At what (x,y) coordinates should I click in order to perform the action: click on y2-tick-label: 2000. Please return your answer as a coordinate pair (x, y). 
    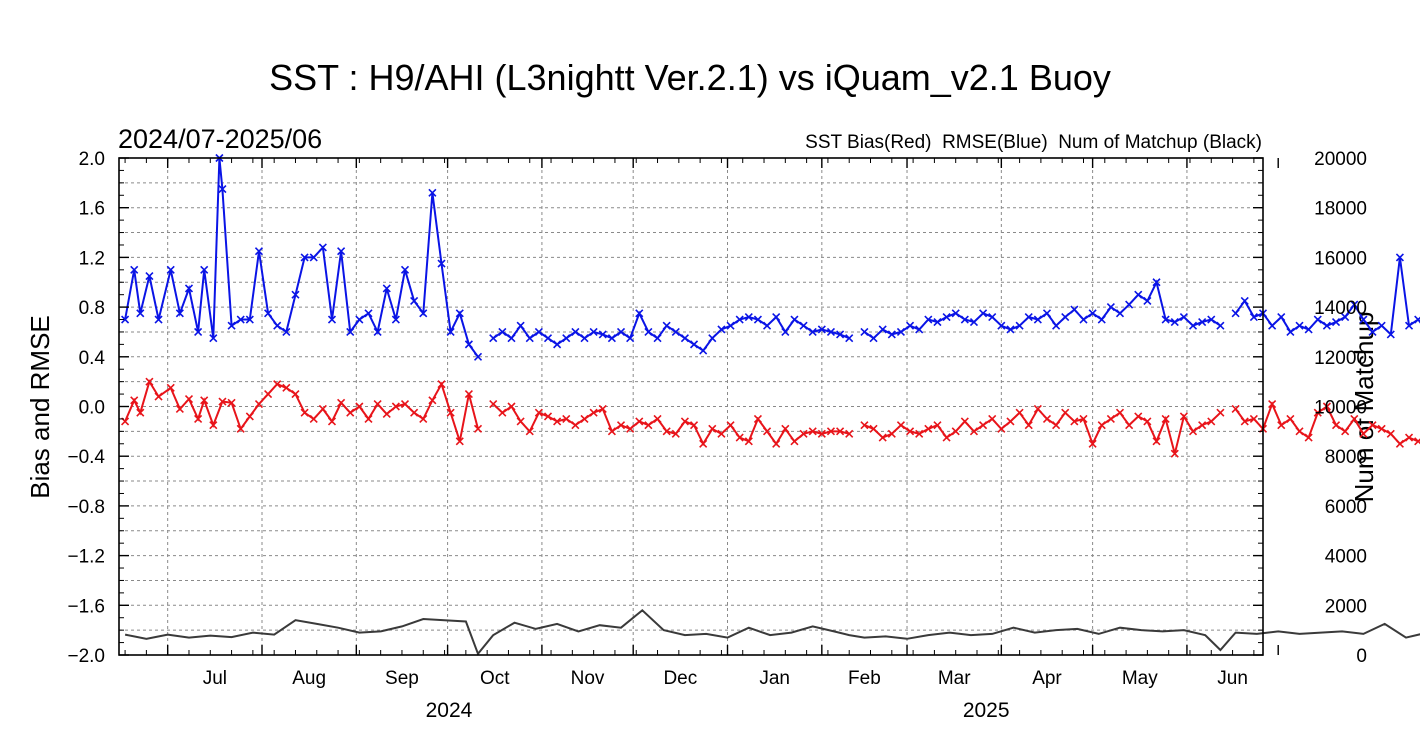
    Looking at the image, I should click on (1346, 606).